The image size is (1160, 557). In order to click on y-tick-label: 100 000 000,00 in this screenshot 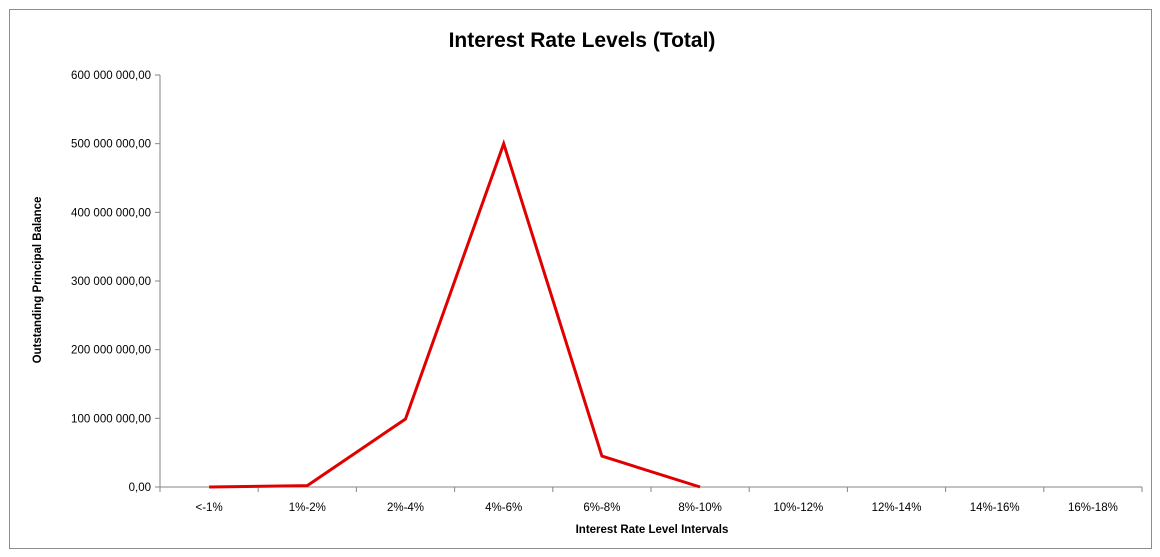, I will do `click(111, 419)`.